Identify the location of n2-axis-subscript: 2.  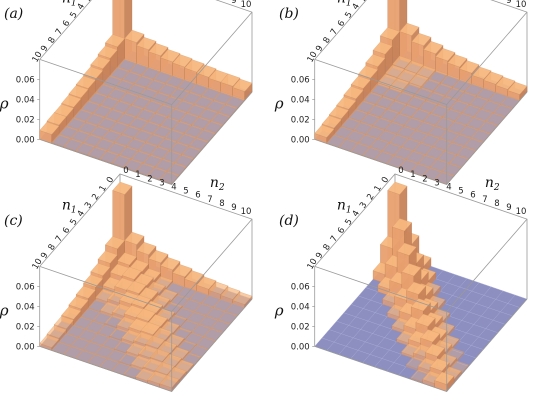
(221, 188).